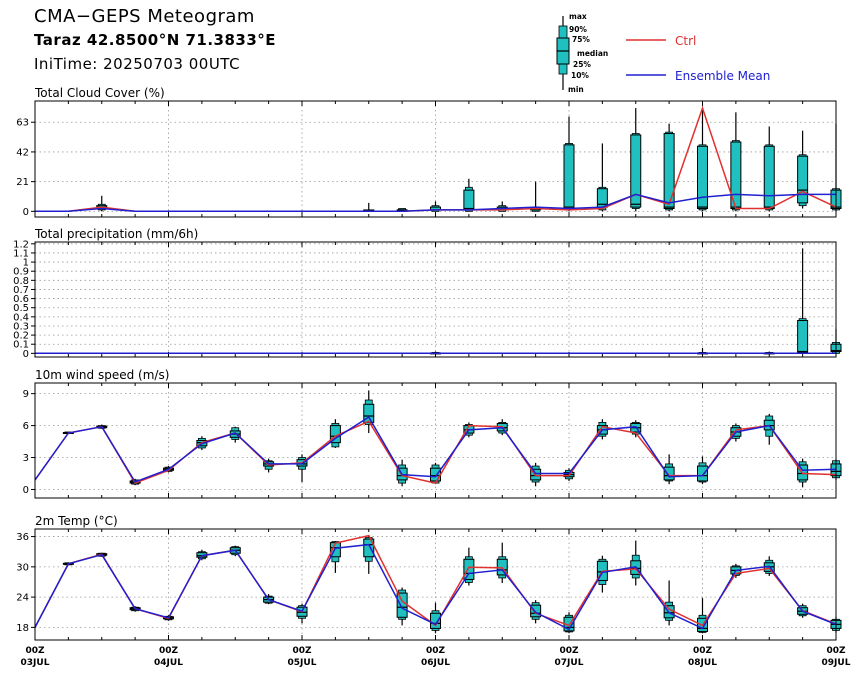 The width and height of the screenshot is (860, 680). Describe the element at coordinates (21, 281) in the screenshot. I see `y-tick-label: 0.8` at that location.